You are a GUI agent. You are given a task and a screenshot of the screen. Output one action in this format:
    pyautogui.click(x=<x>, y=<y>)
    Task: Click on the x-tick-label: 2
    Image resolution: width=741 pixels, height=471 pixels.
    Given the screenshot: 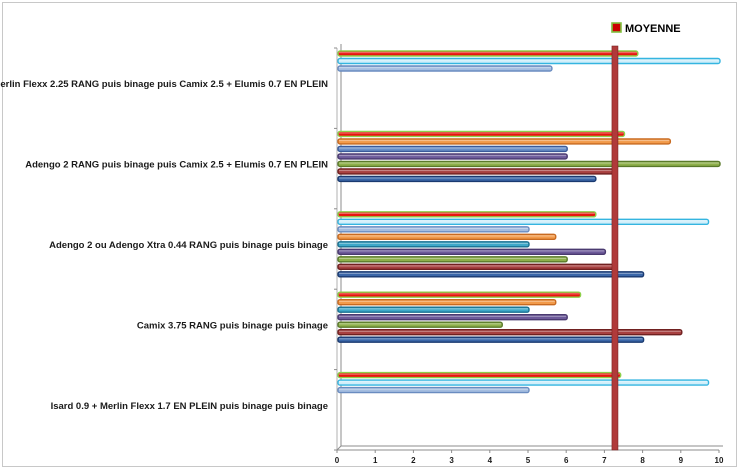 What is the action you would take?
    pyautogui.click(x=413, y=460)
    